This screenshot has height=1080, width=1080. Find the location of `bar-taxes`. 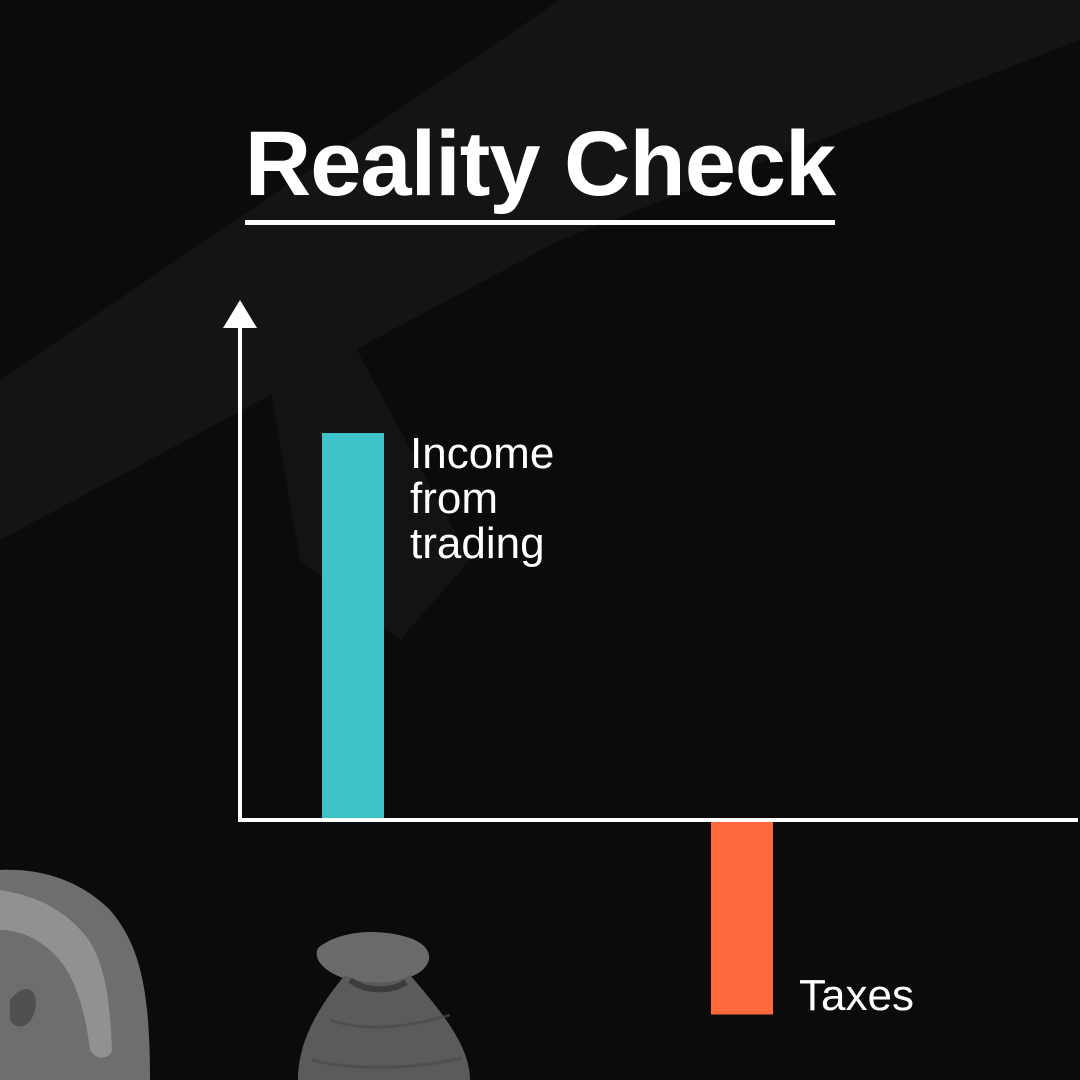

bar-taxes is located at coordinates (742, 918).